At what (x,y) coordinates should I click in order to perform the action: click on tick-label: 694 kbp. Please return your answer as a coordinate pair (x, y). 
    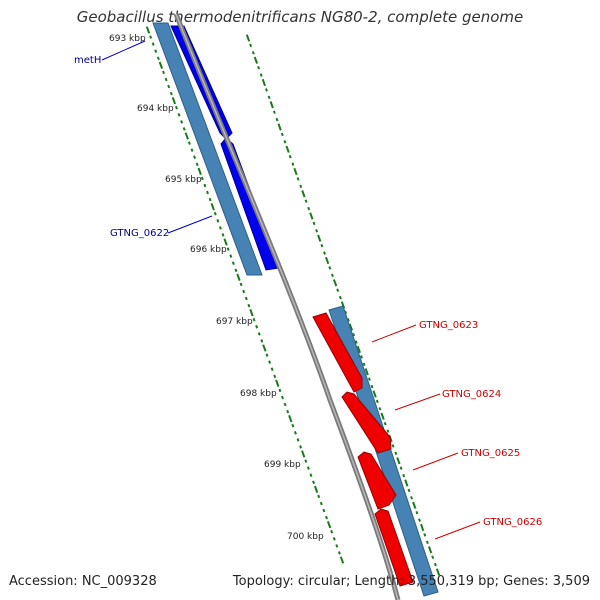
    Looking at the image, I should click on (155, 109).